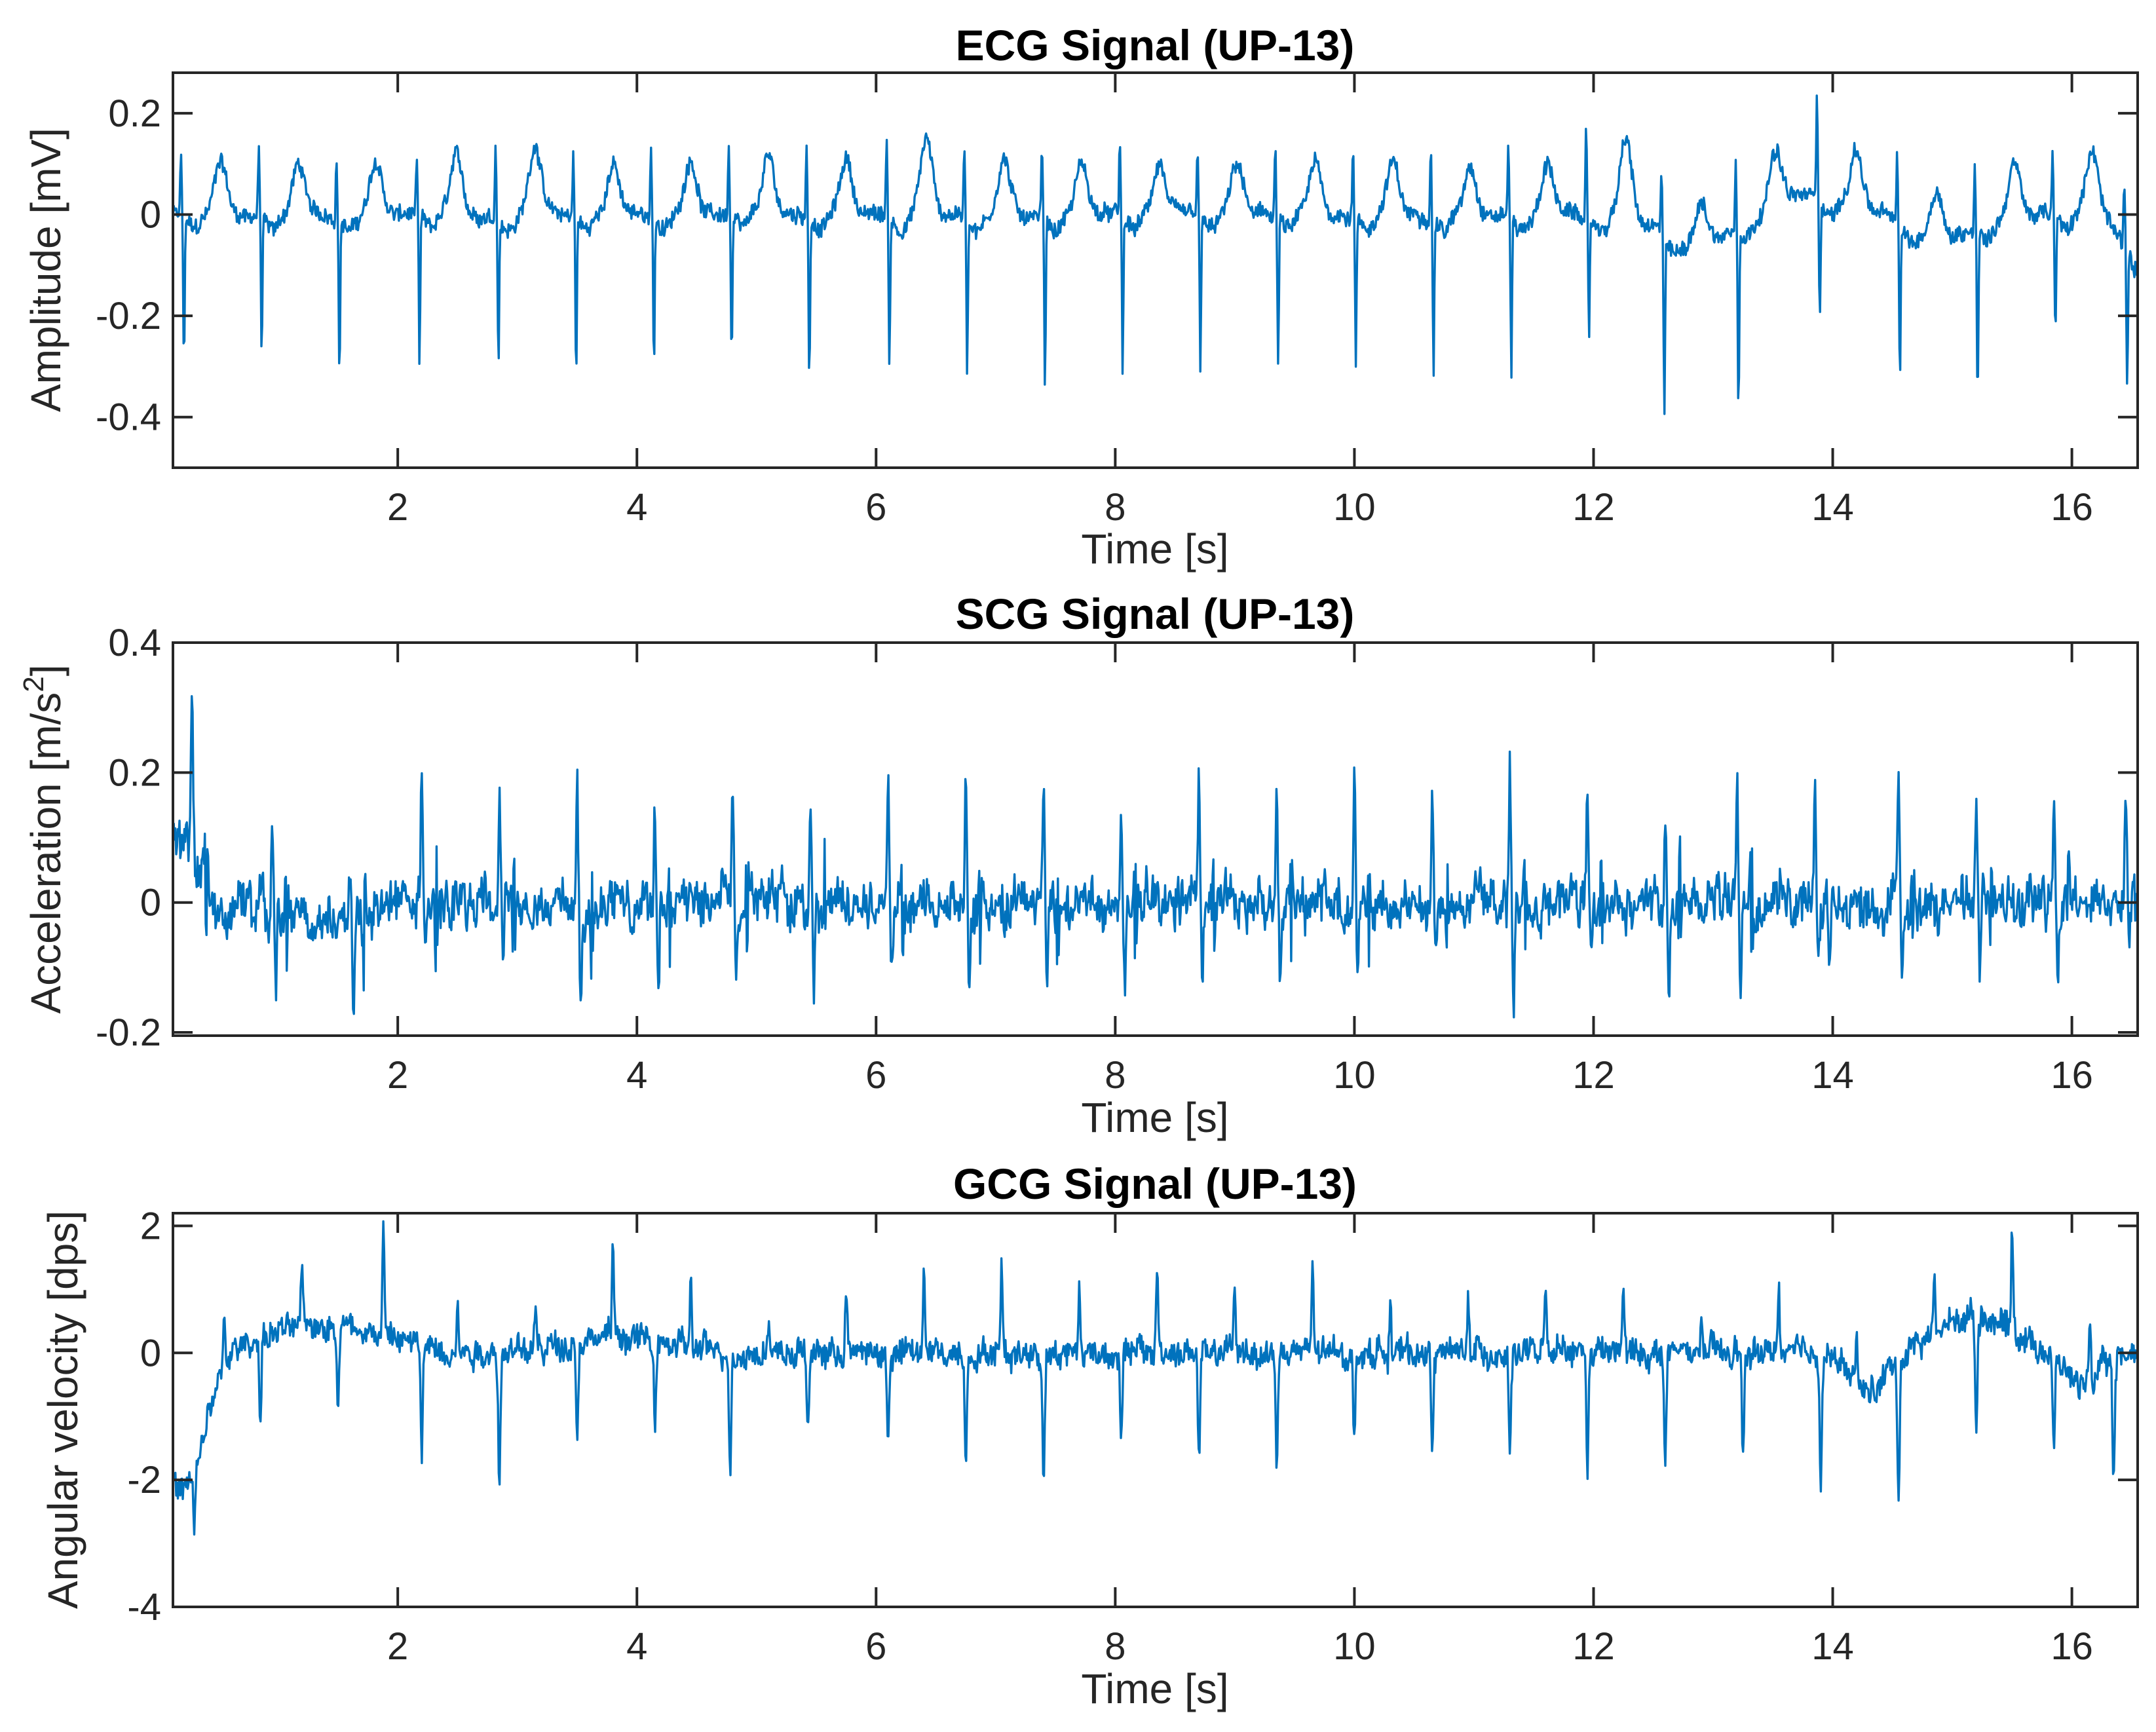  I want to click on scg-ylabel-sup: 2, so click(34, 684).